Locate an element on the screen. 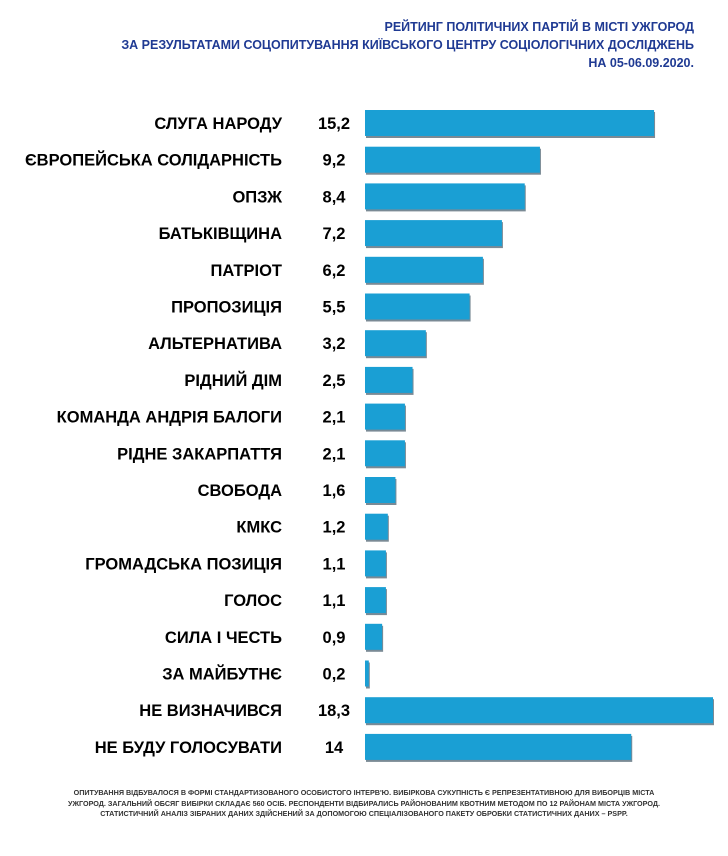 The width and height of the screenshot is (728, 856). value-label: 1,2 is located at coordinates (334, 528).